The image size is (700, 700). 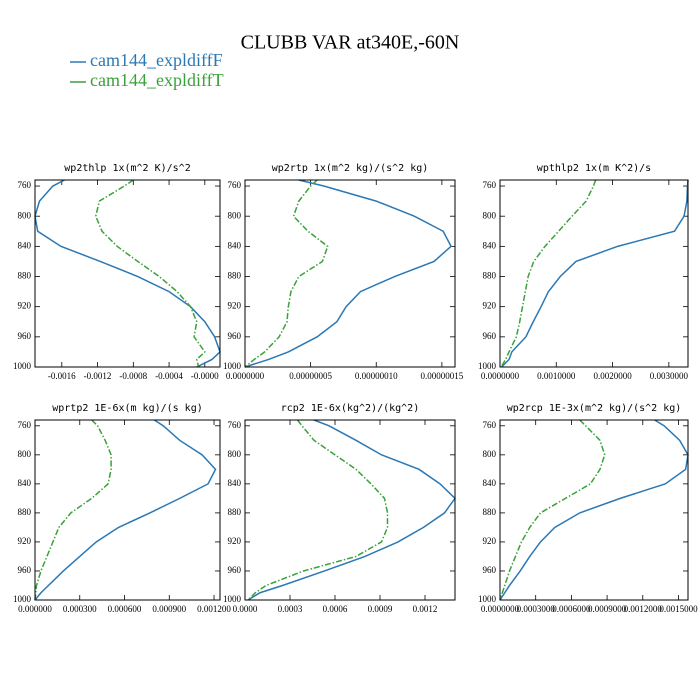 I want to click on x-tick-label: 0.000900, so click(x=169, y=609).